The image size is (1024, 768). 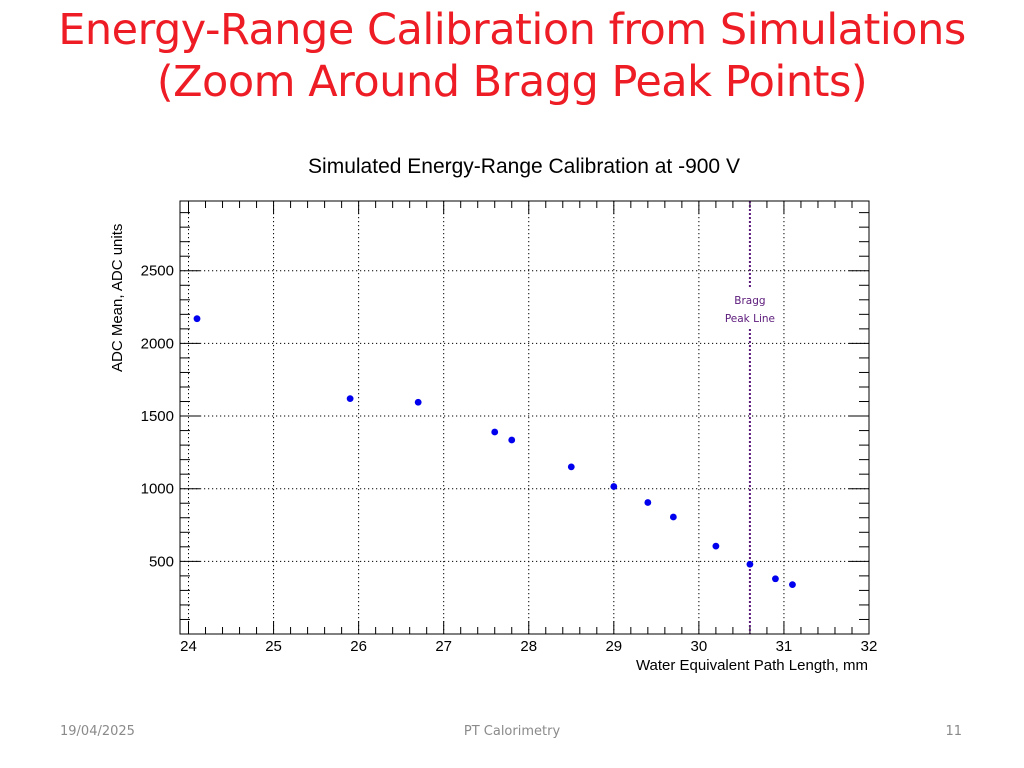 I want to click on footer-center-text: PT Calorimetry, so click(x=512, y=731).